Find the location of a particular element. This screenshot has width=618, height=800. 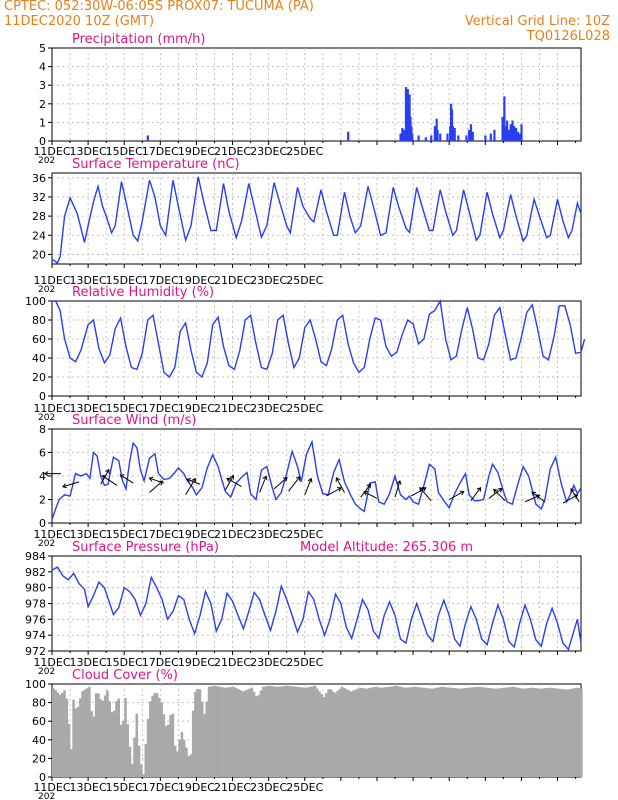

y-tick-label: 28 is located at coordinates (39, 216).